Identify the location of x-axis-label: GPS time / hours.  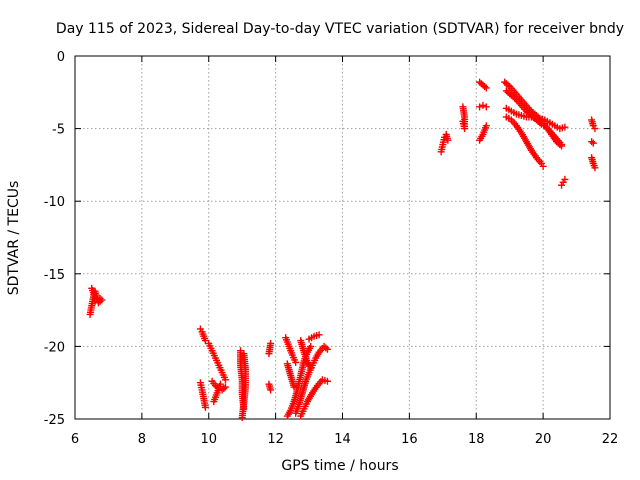
(339, 466).